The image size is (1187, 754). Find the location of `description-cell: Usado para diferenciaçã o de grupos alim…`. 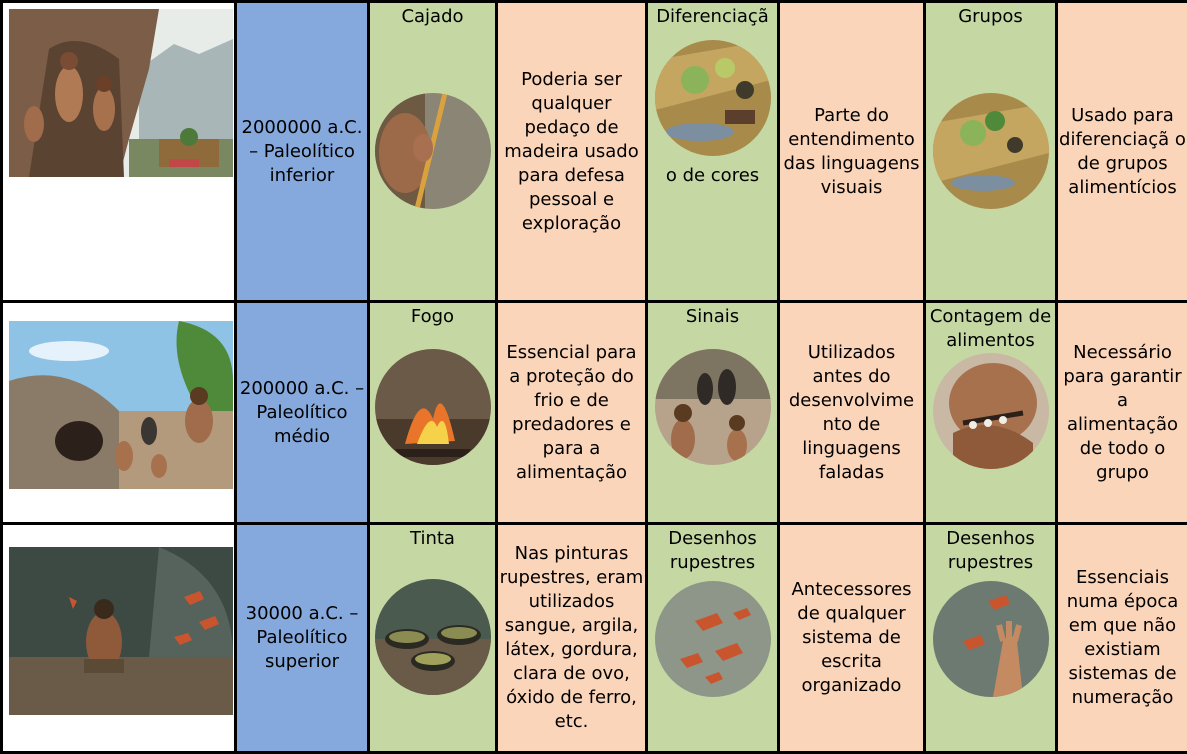

description-cell: Usado para diferenciaçã o de grupos alim… is located at coordinates (1122, 152).